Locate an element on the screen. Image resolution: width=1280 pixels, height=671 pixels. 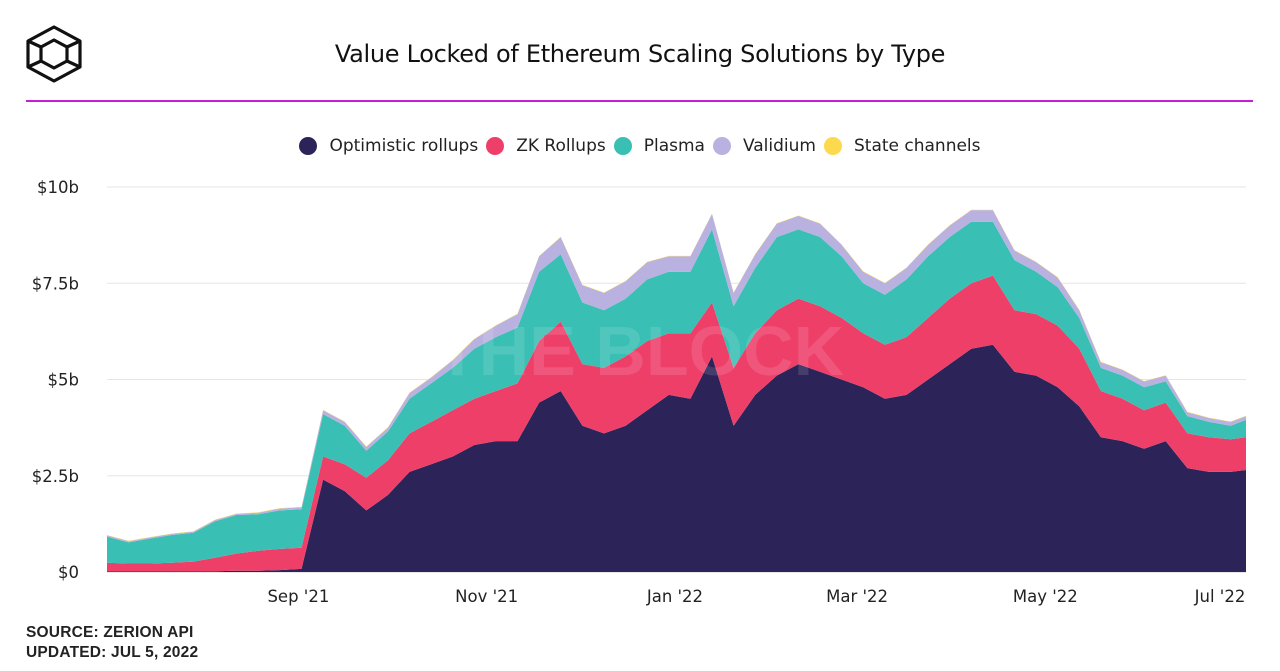
x-tick-label: Jul '22 is located at coordinates (1220, 596).